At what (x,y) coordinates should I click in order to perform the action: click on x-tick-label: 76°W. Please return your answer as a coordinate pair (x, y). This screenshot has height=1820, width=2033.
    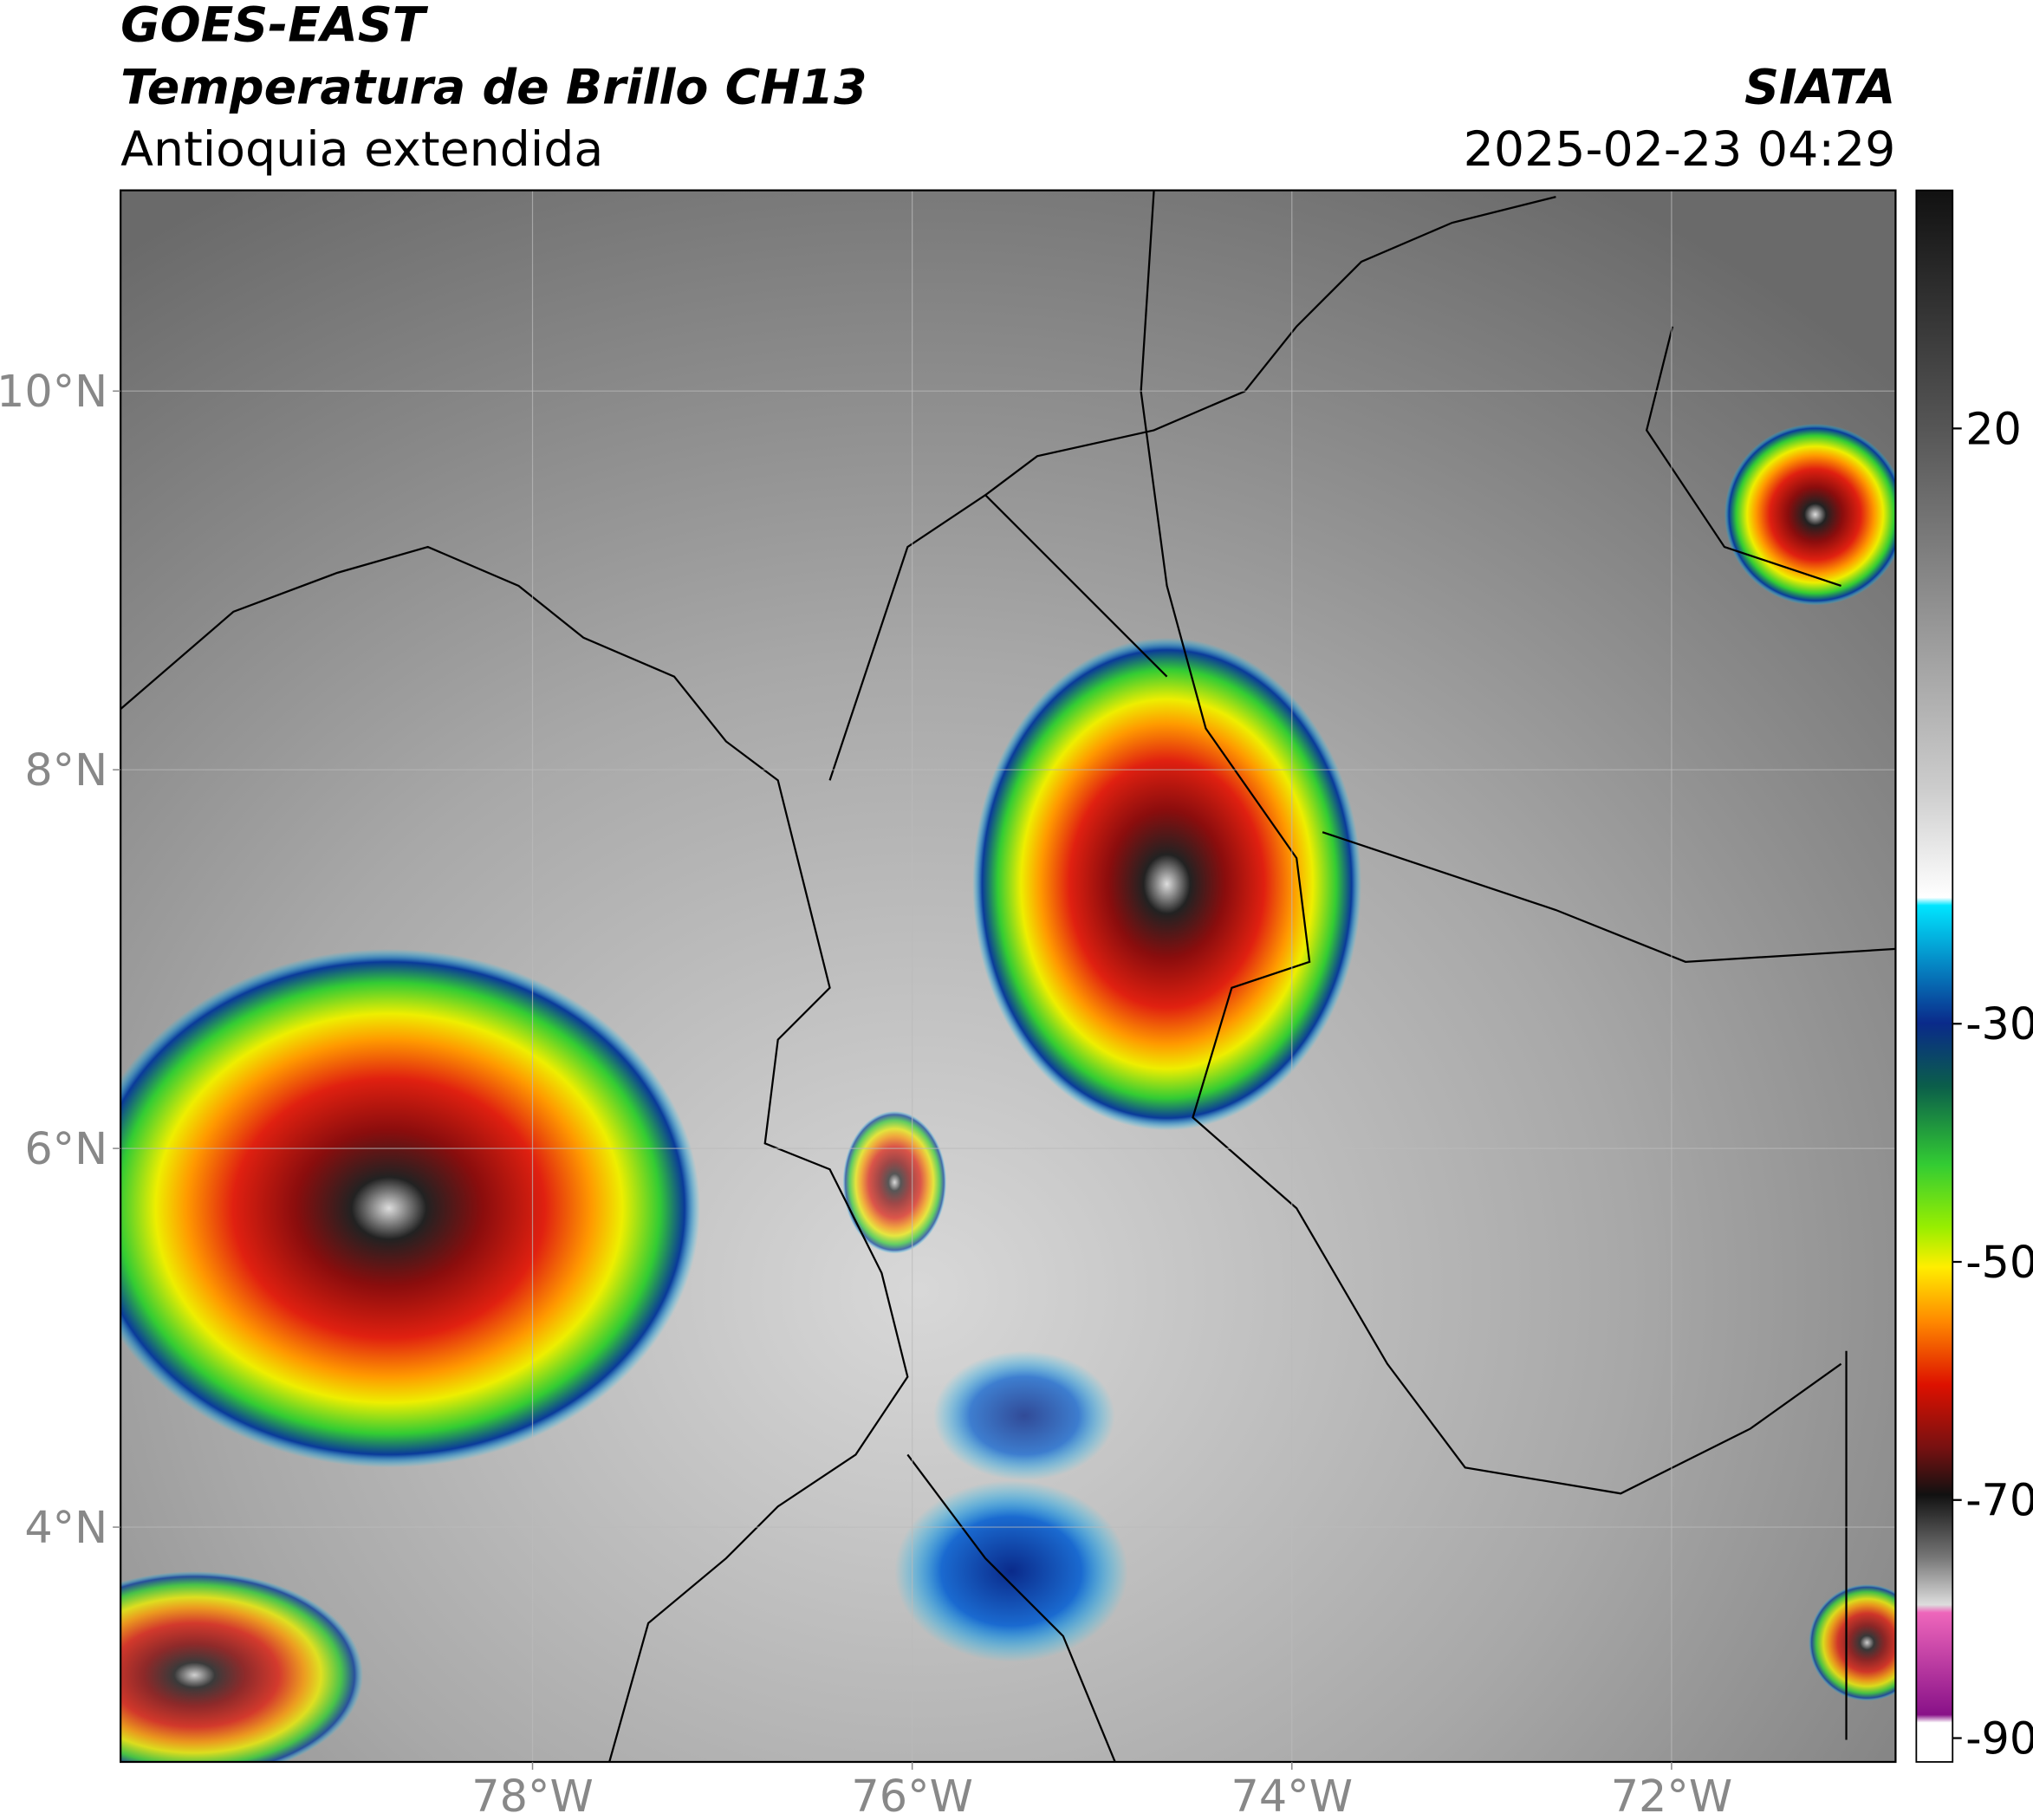
    Looking at the image, I should click on (911, 1795).